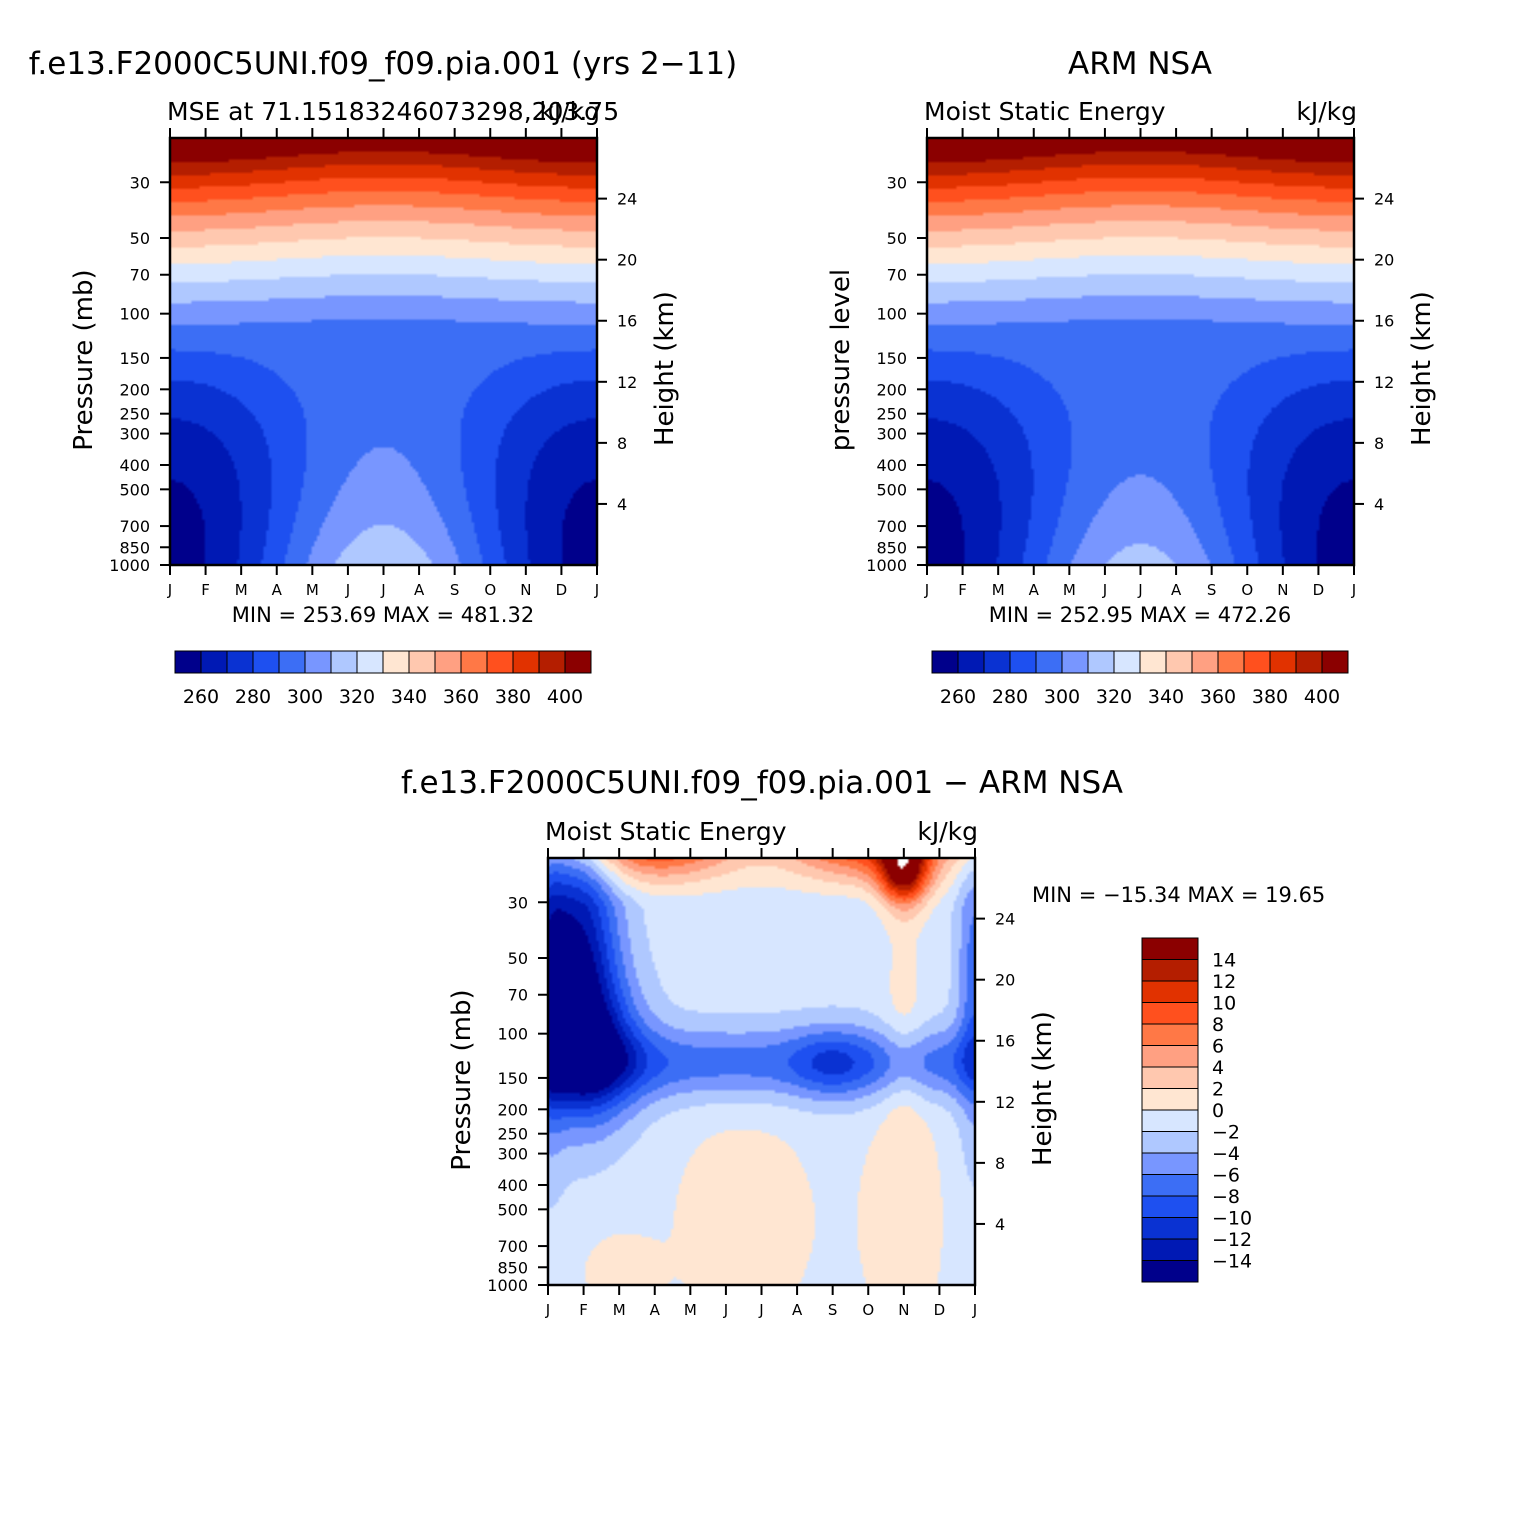 This screenshot has width=1524, height=1524. Describe the element at coordinates (1218, 697) in the screenshot. I see `colorbar-tick-label: 360` at that location.